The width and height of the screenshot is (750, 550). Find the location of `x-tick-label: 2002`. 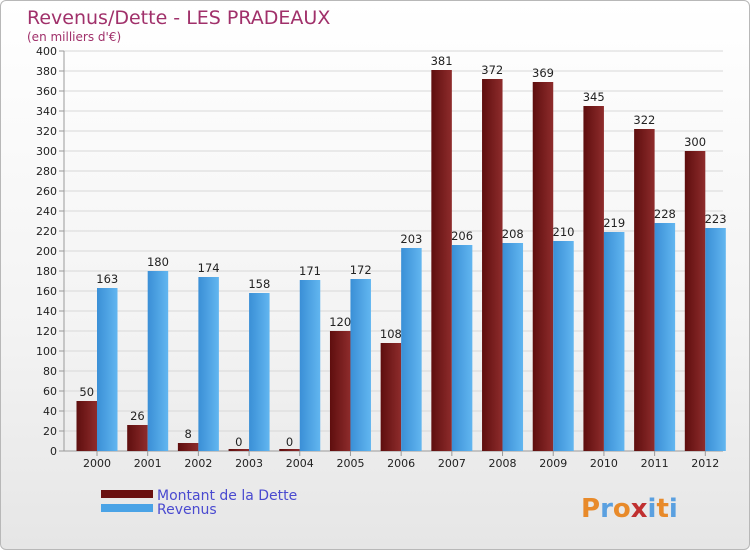

x-tick-label: 2002 is located at coordinates (198, 463).